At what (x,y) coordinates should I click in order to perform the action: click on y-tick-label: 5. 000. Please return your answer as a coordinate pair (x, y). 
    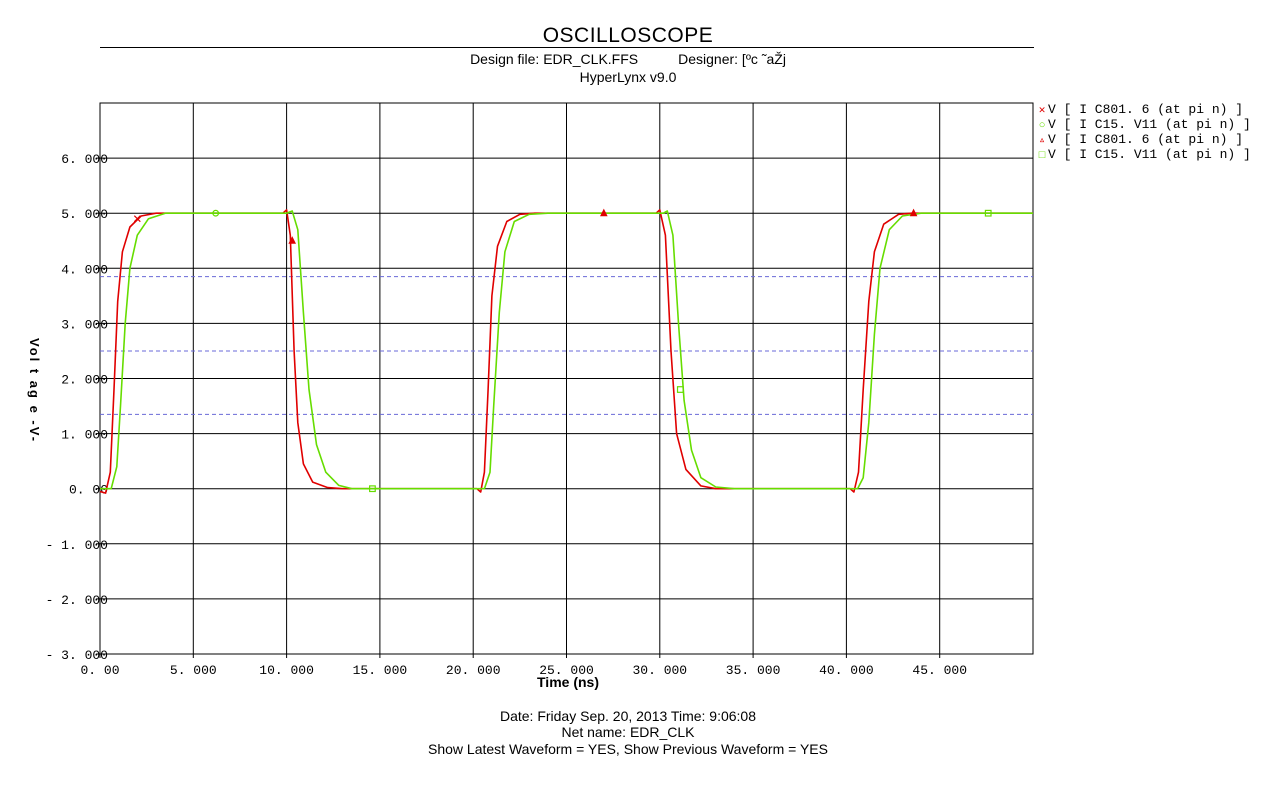
    Looking at the image, I should click on (84, 214).